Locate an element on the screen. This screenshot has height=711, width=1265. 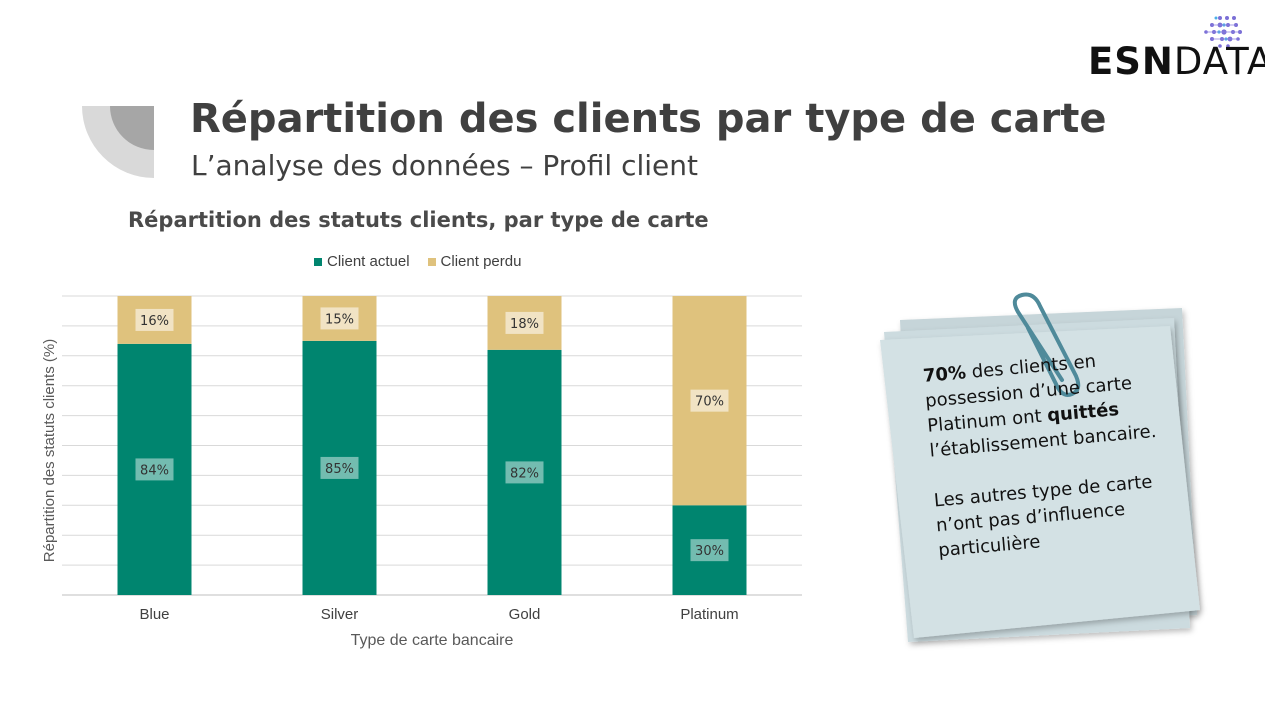
sticky-note is located at coordinates (1040, 467).